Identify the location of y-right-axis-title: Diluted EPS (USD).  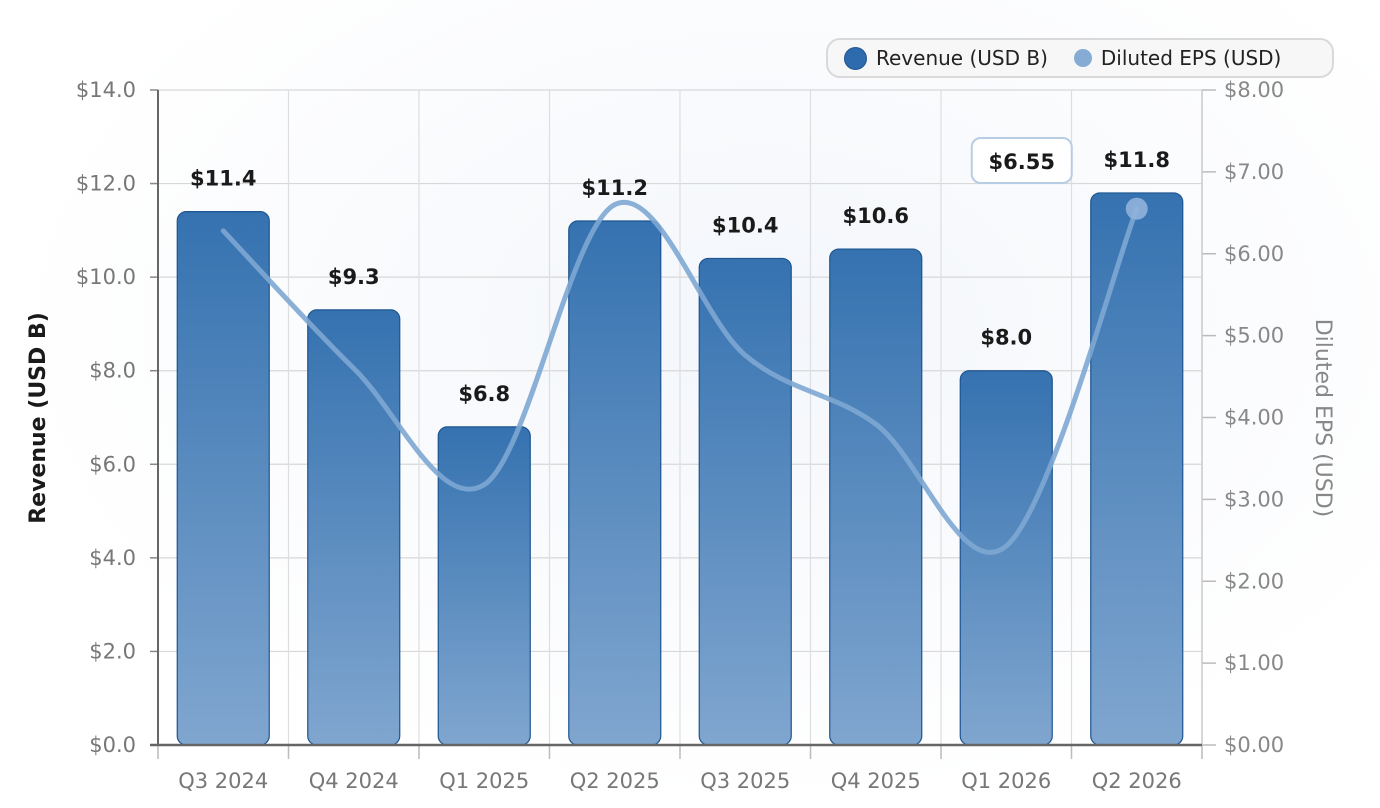
(1322, 418).